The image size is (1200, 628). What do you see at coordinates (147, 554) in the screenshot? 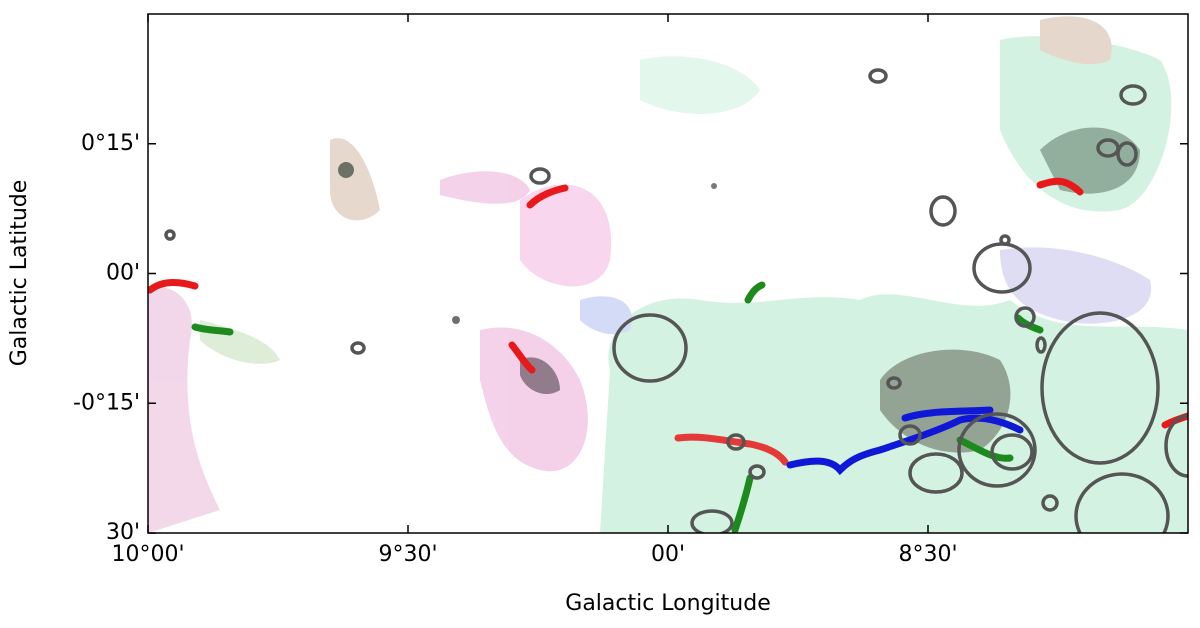
I see `x-tick-label: 10°00'` at bounding box center [147, 554].